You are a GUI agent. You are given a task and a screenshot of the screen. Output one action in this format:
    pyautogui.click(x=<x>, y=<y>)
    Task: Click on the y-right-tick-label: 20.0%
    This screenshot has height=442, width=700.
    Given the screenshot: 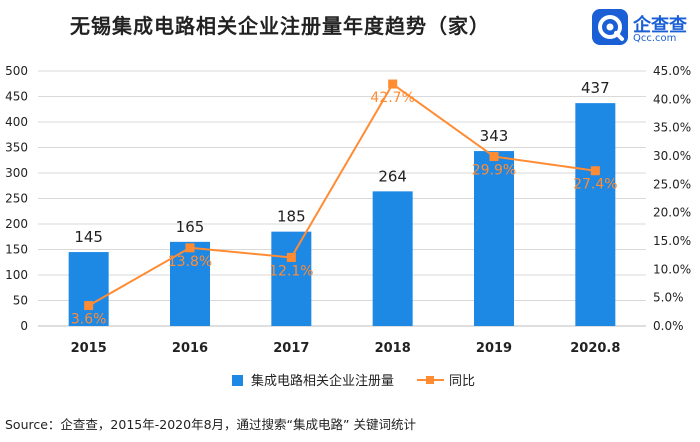 What is the action you would take?
    pyautogui.click(x=672, y=213)
    